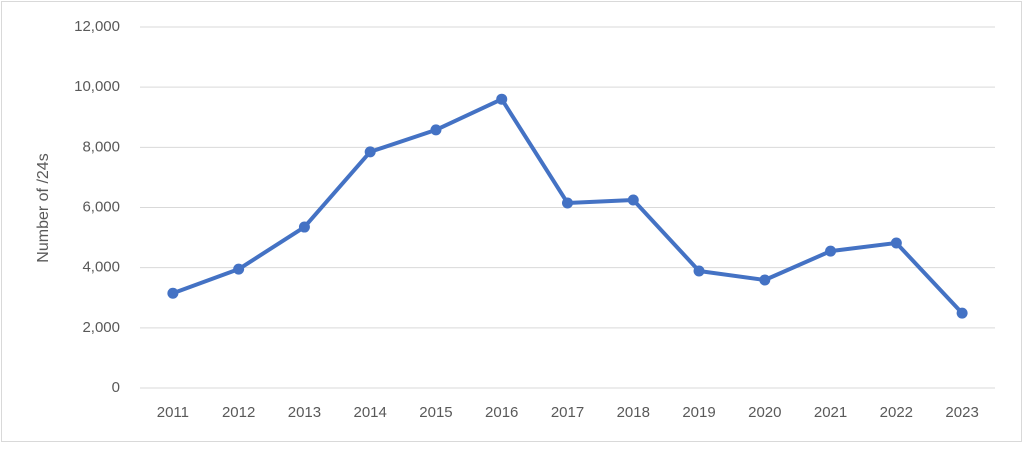 This screenshot has height=449, width=1024. Describe the element at coordinates (97, 86) in the screenshot. I see `y-tick-label: 10,000` at that location.